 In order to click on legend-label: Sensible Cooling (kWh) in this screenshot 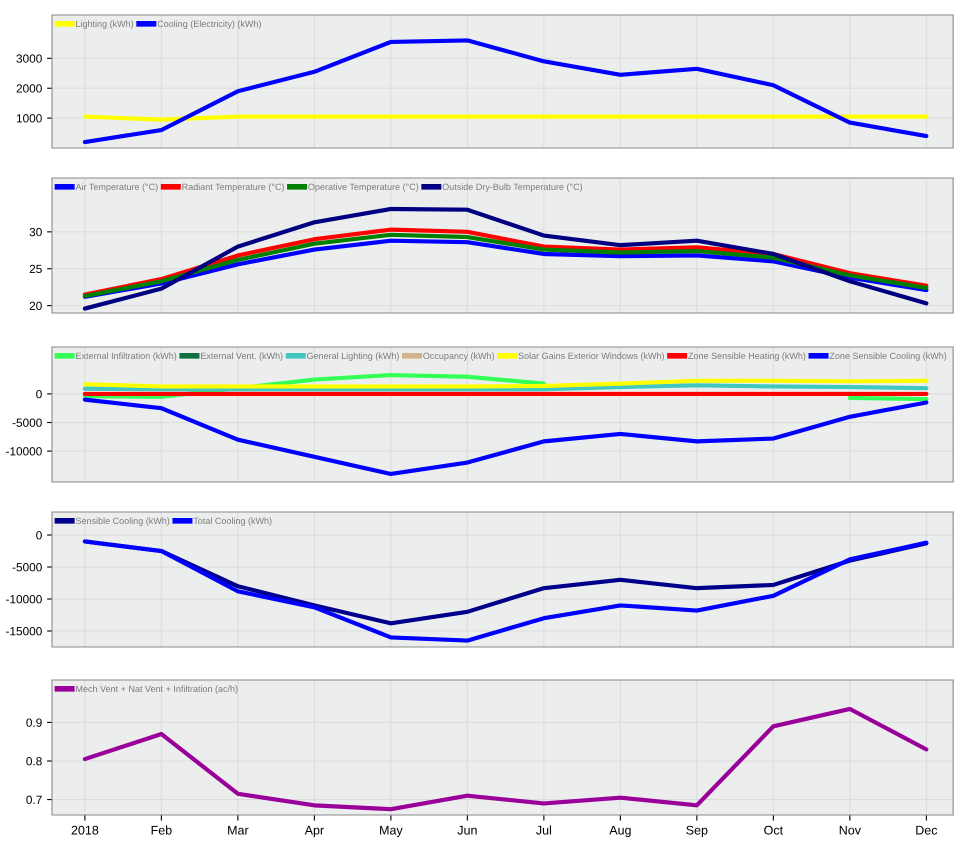, I will do `click(123, 521)`.